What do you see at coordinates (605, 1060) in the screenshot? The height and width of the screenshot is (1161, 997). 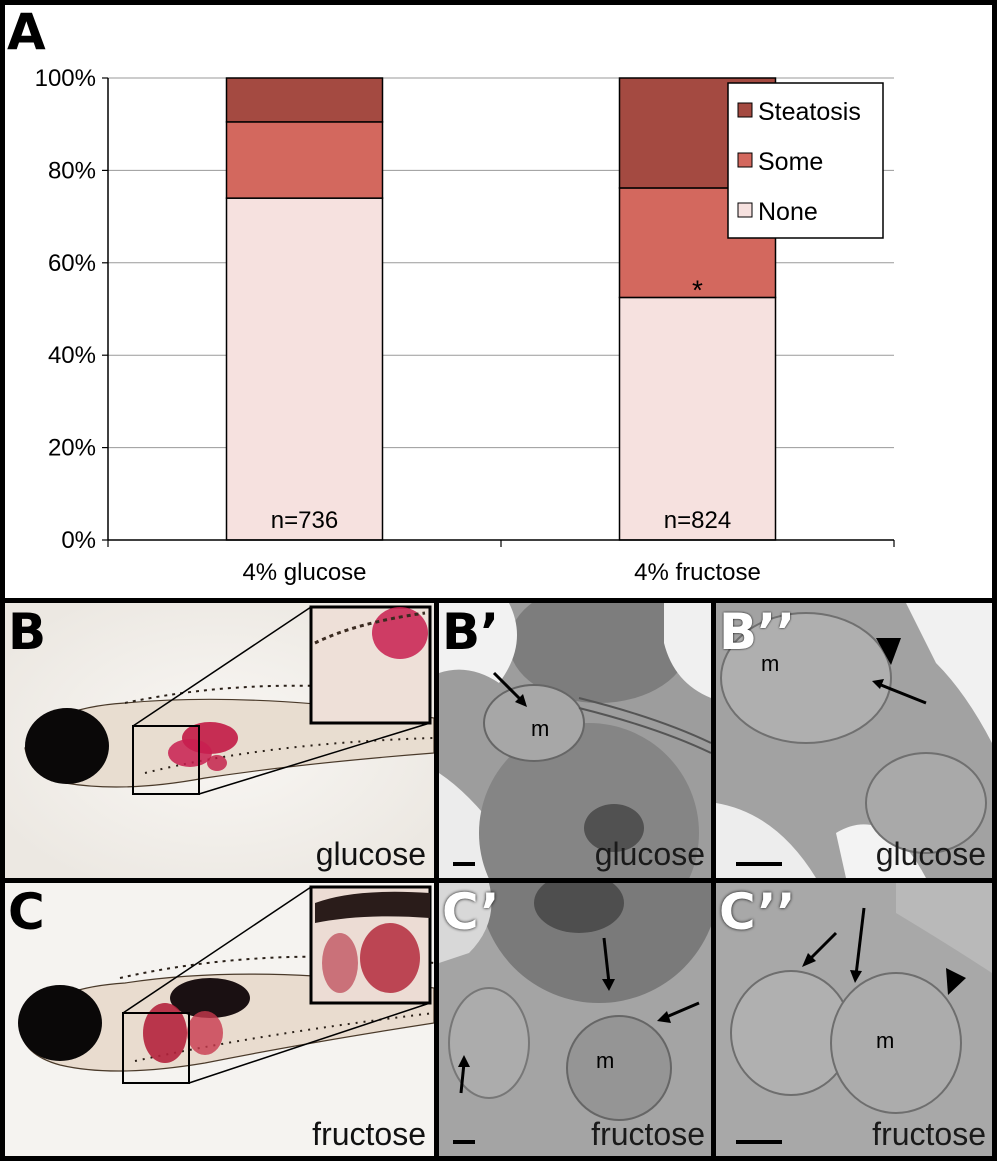 I see `c1-mito-label: m` at bounding box center [605, 1060].